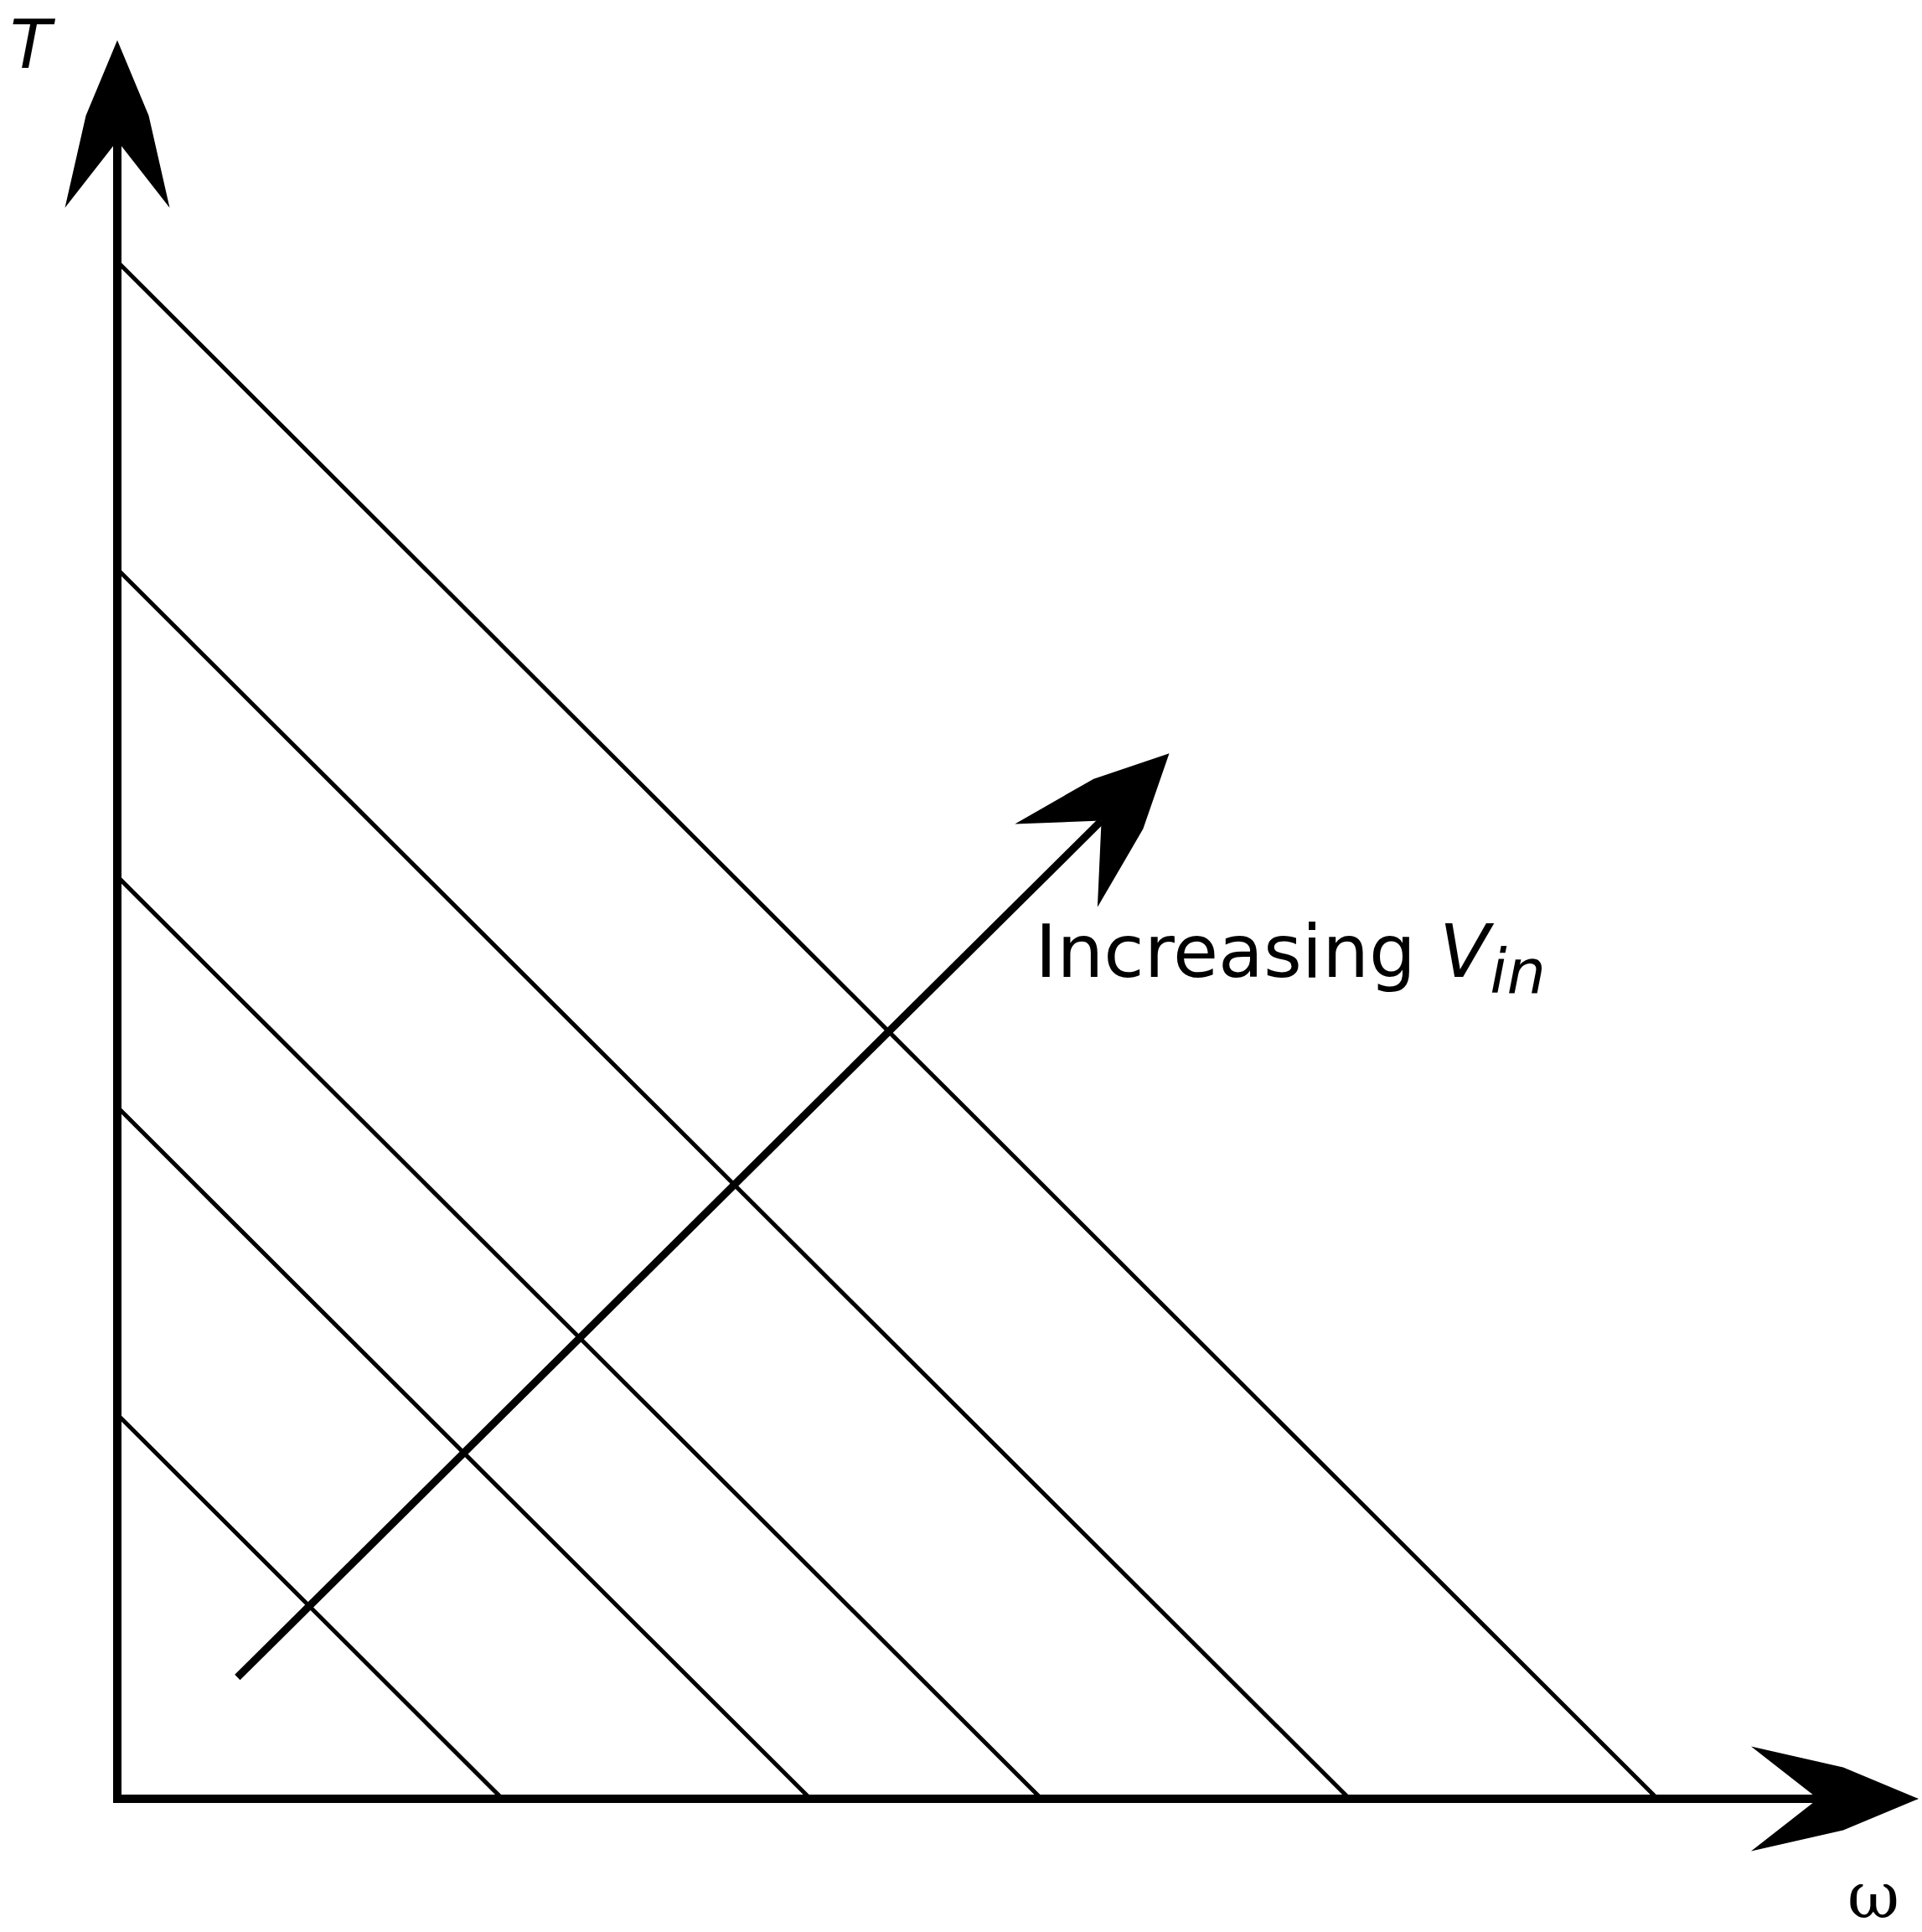  What do you see at coordinates (1290, 957) in the screenshot?
I see `annotation: Increasing V$_{in}$` at bounding box center [1290, 957].